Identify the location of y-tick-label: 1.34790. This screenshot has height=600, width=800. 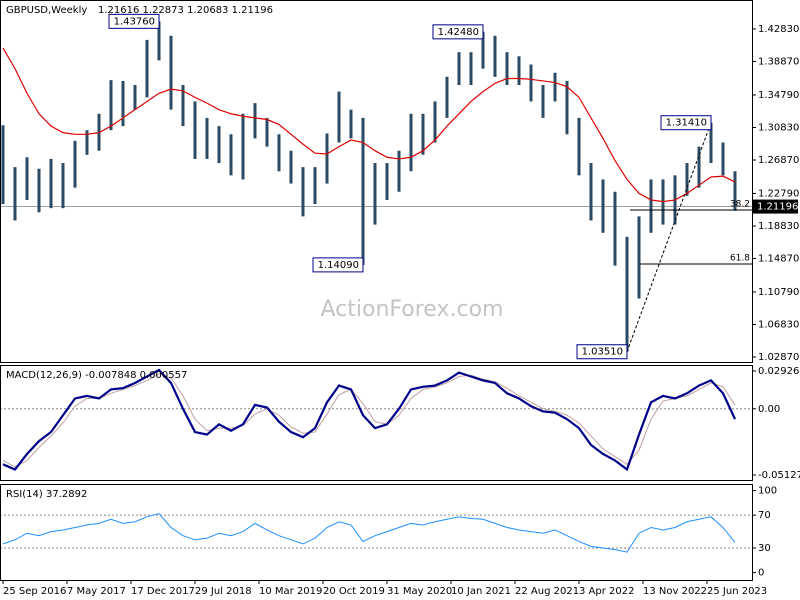
(778, 95).